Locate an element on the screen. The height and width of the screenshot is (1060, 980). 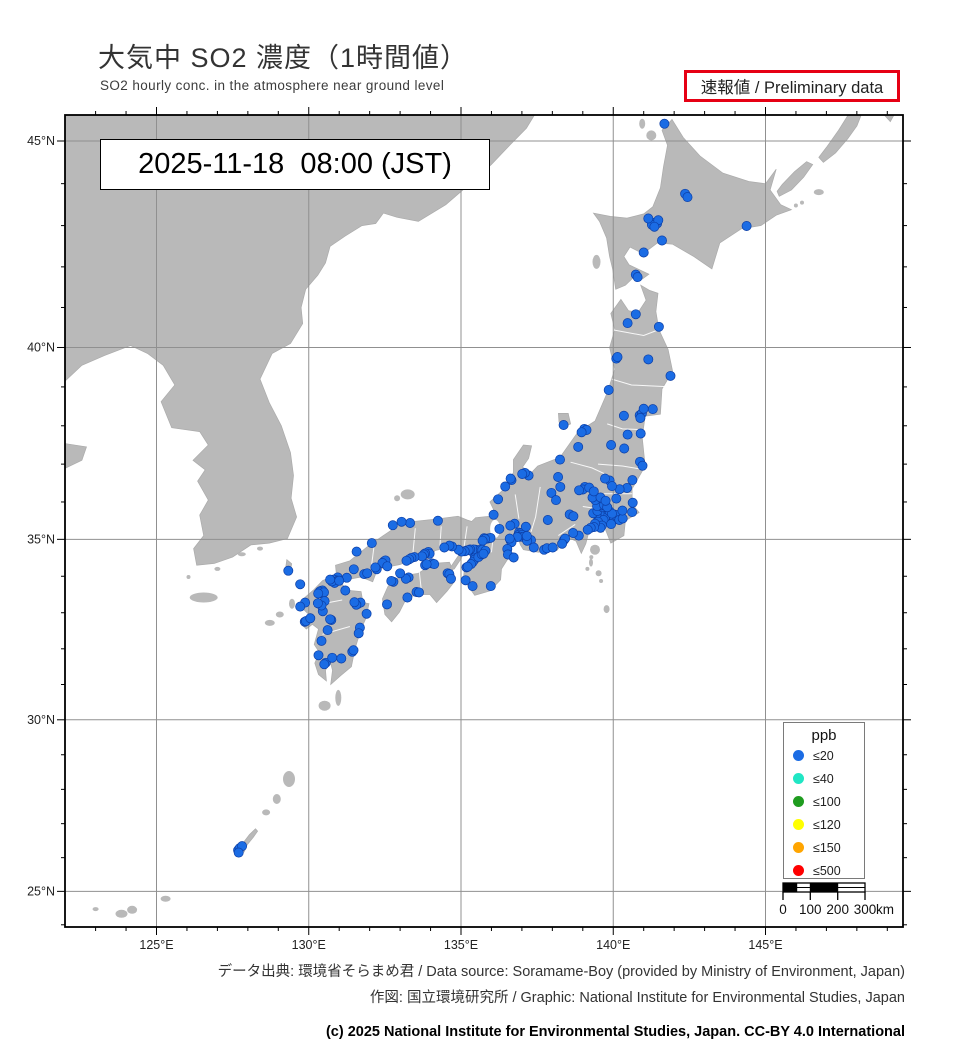
scale-bar-unit: km is located at coordinates (885, 909).